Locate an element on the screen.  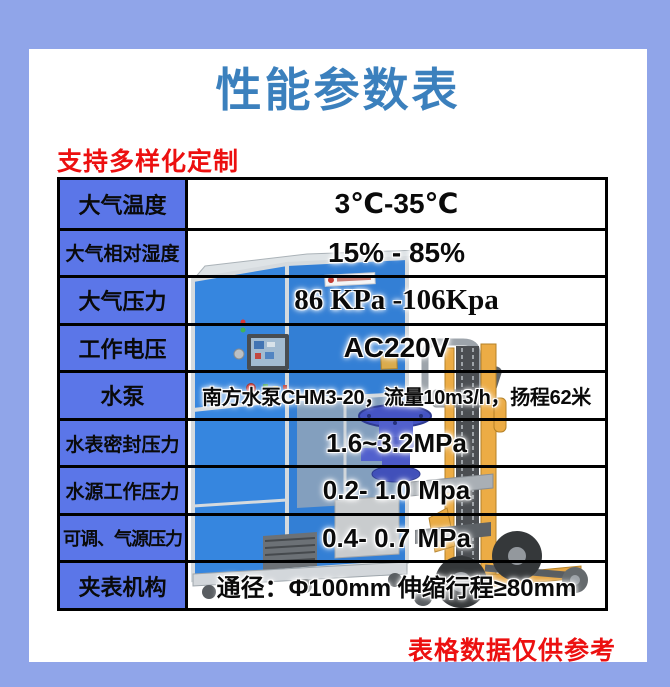
table-row: 夹表机构 通径：Φ100mm 伸缩行程≥80mm is located at coordinates (332, 584).